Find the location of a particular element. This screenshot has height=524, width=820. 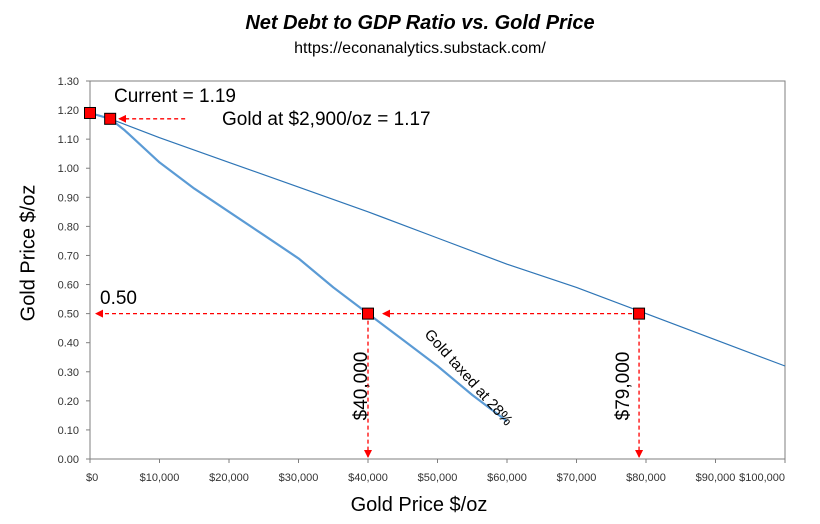

x-tick-label: $0 is located at coordinates (92, 478).